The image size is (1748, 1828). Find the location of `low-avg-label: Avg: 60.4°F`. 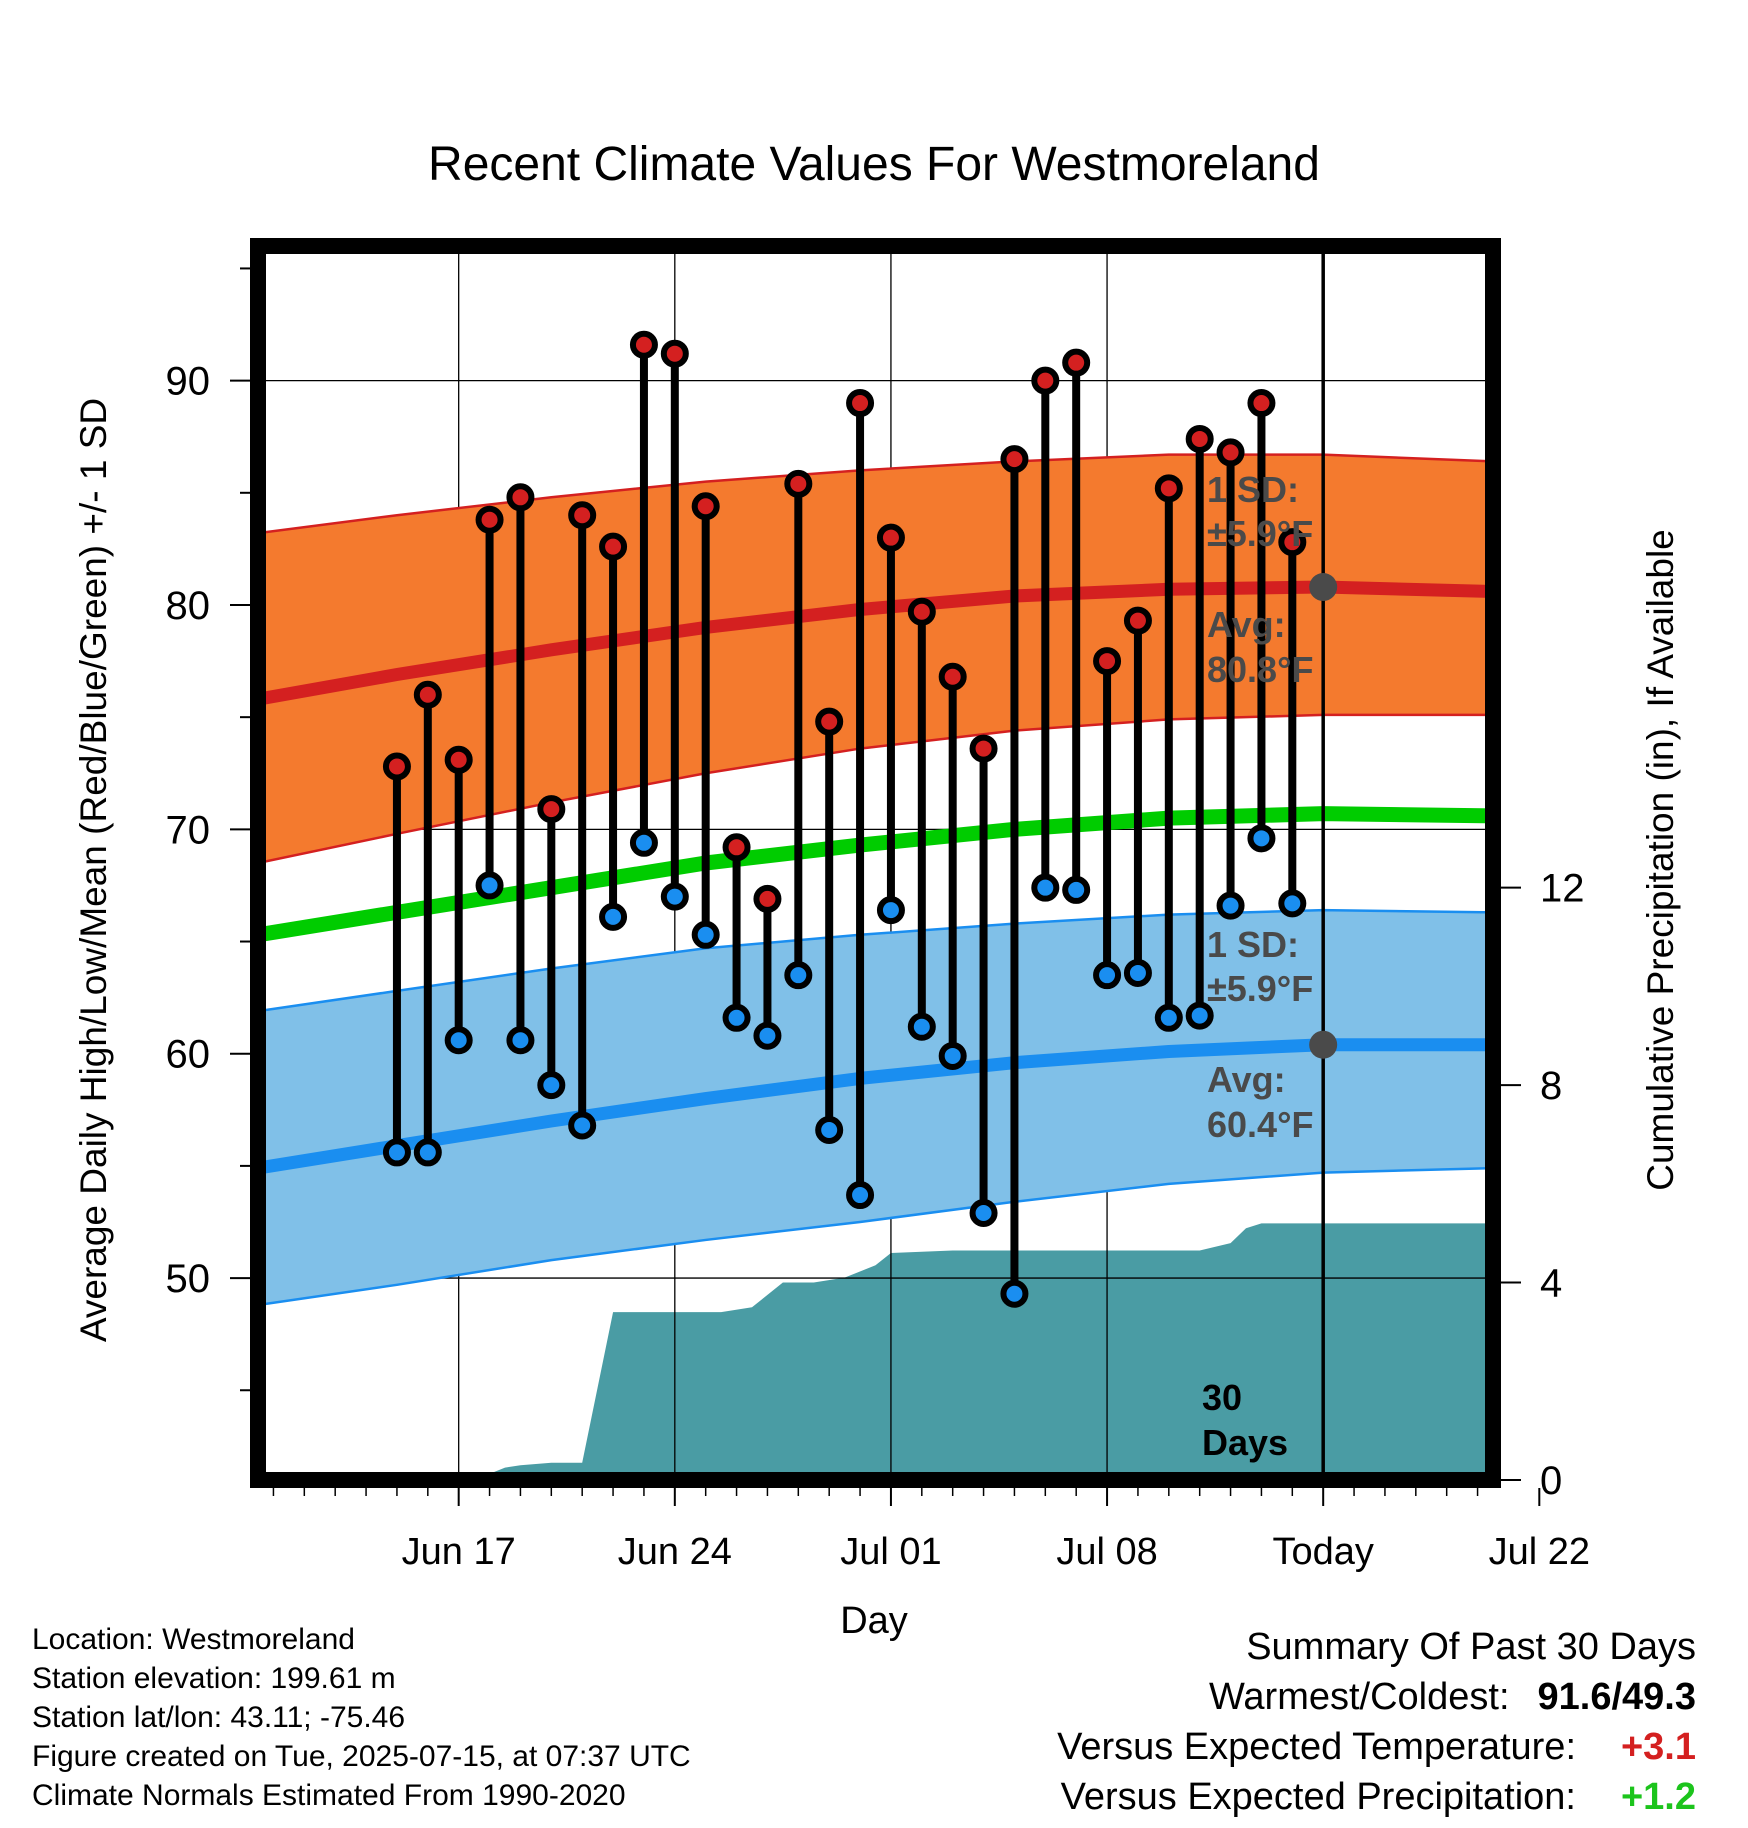

low-avg-label: Avg: 60.4°F is located at coordinates (1260, 1102).